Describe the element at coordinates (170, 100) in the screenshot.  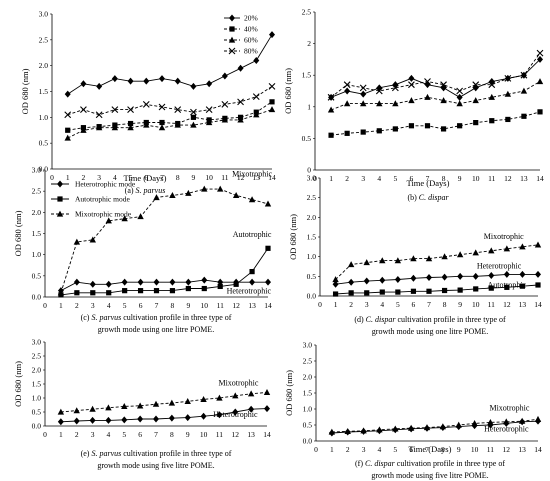
I see `series-80-` at that location.